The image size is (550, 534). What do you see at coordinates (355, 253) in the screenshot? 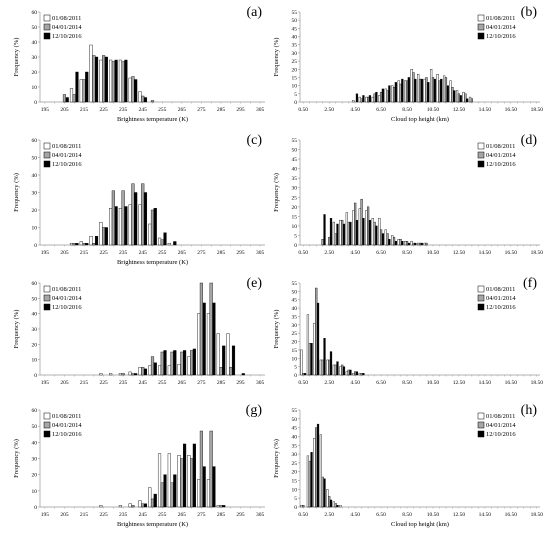
I see `x-tick-label: 4.50` at bounding box center [355, 253].